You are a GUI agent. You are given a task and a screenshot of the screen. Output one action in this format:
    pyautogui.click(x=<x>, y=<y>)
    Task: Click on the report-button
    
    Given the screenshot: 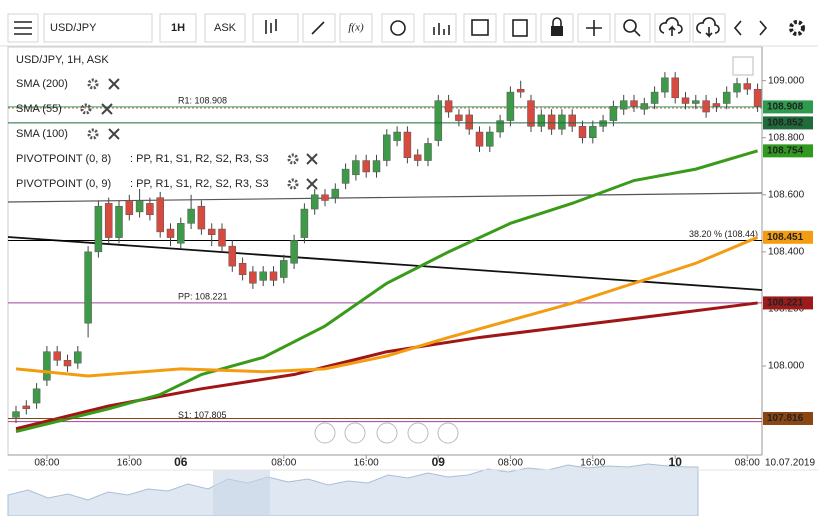 What is the action you would take?
    pyautogui.click(x=520, y=28)
    